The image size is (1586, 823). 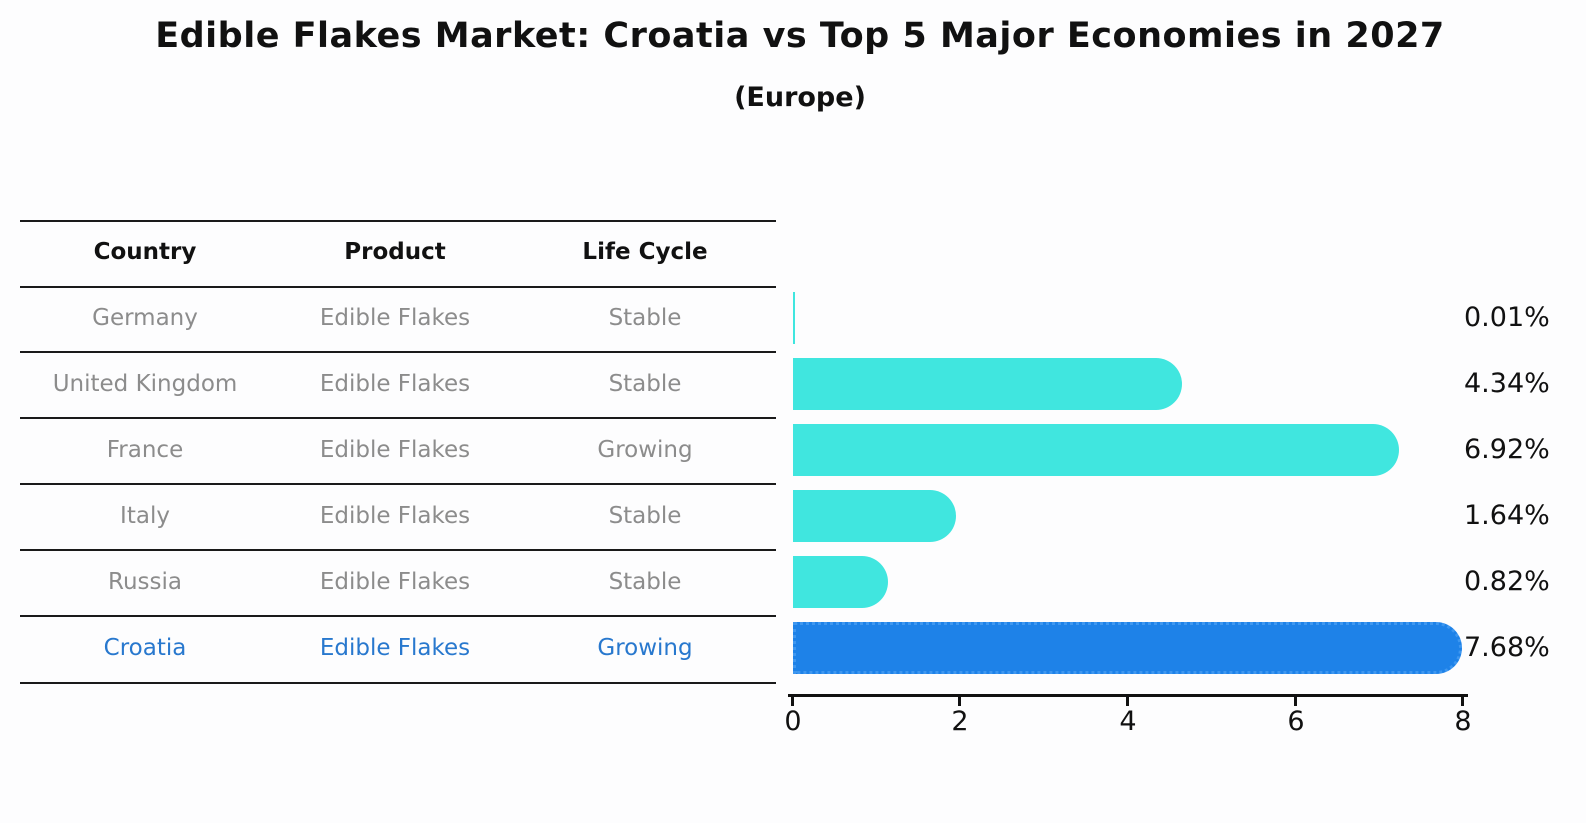 I want to click on cell-country: United Kingdom, so click(x=145, y=384).